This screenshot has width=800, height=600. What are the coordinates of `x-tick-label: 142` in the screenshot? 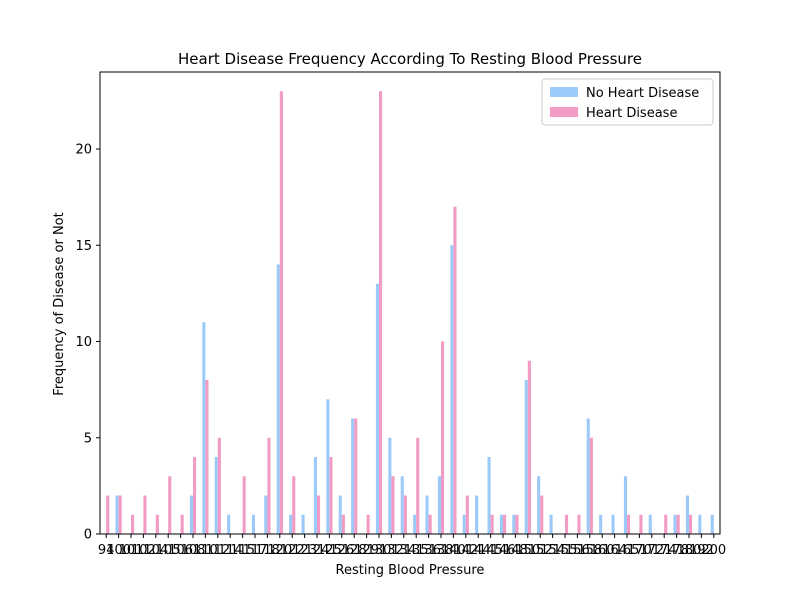 It's located at (465, 550).